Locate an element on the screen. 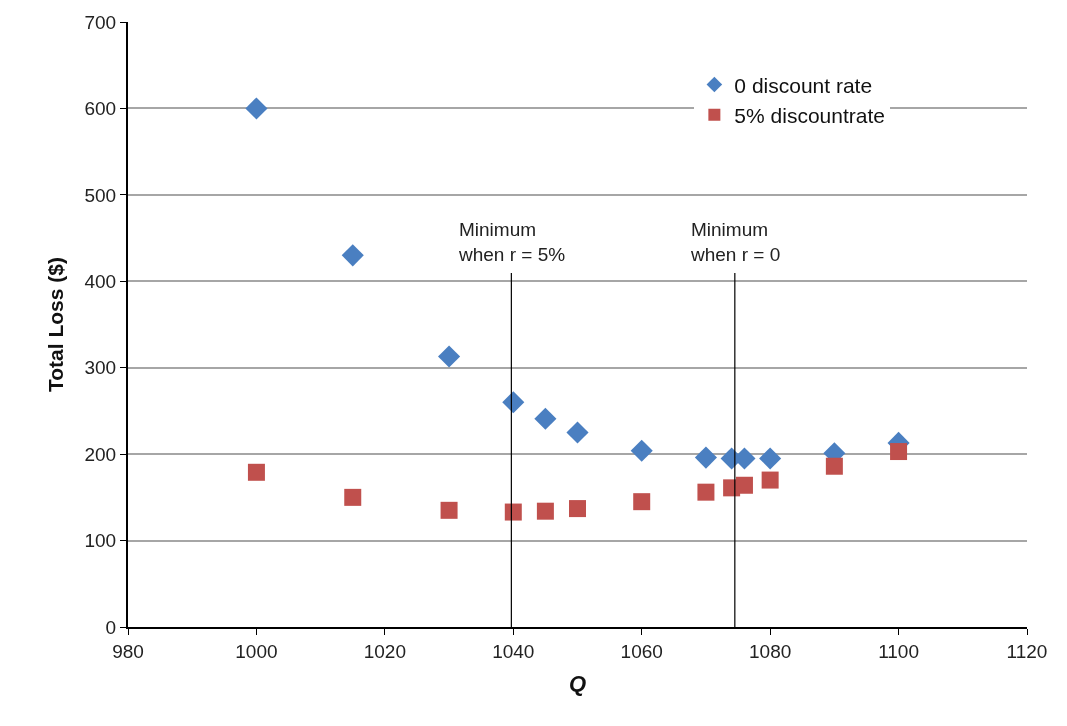 The height and width of the screenshot is (726, 1067). x-tick-label: 1000 is located at coordinates (256, 651).